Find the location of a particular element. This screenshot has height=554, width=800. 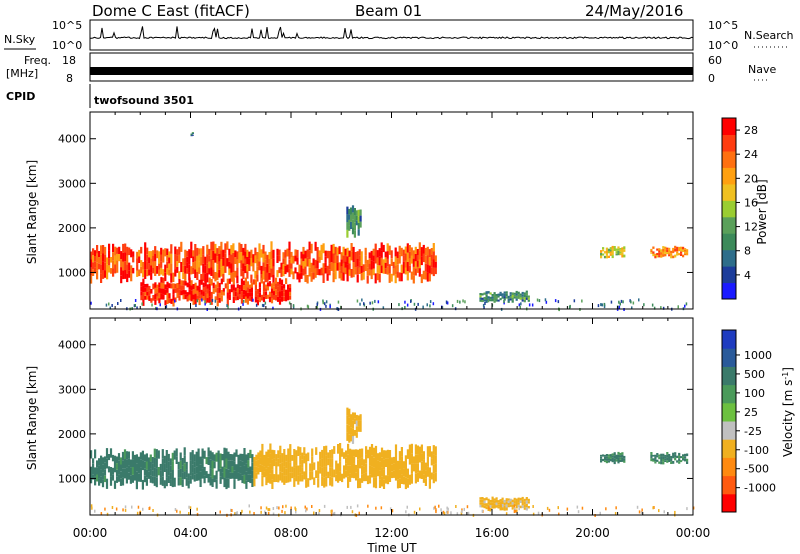

freq-band is located at coordinates (391, 71).